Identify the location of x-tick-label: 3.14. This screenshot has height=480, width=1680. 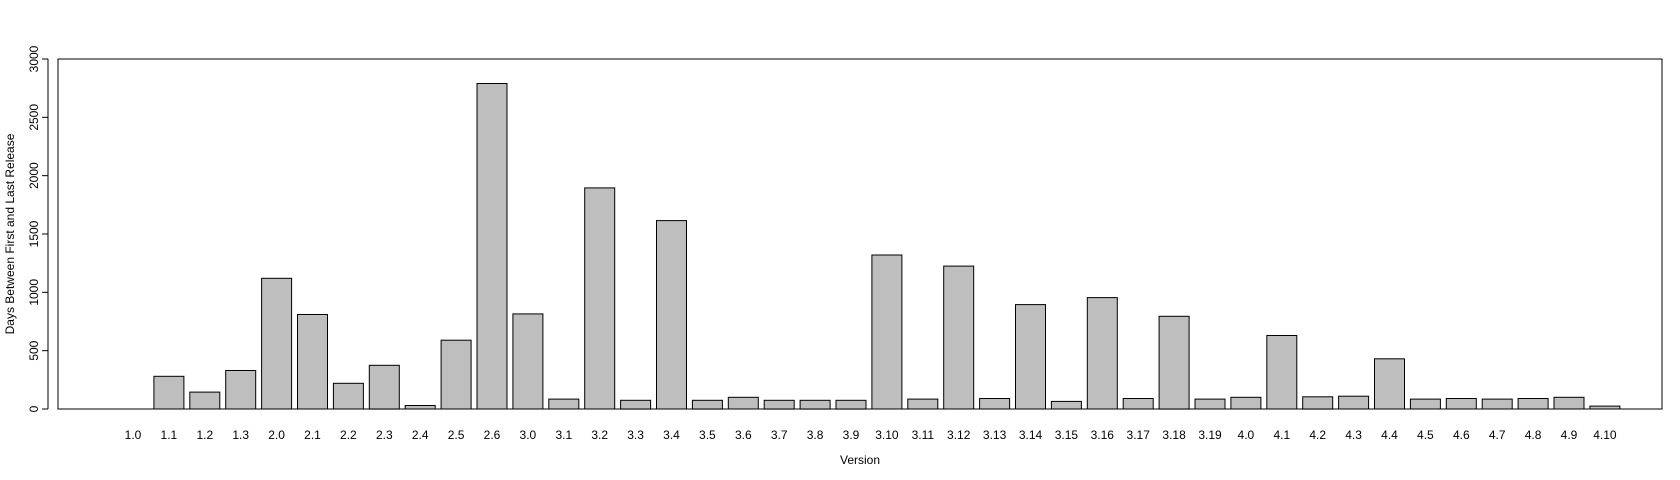
(1031, 435).